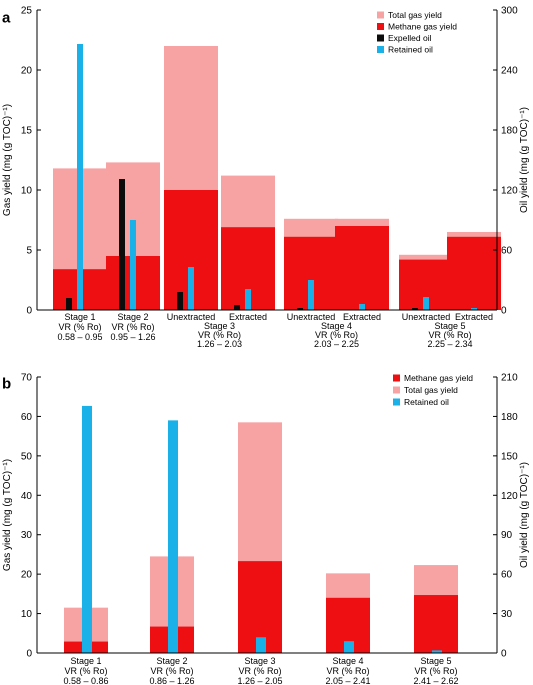 Image resolution: width=533 pixels, height=685 pixels. What do you see at coordinates (171, 680) in the screenshot?
I see `stage-label: 0.86 – 1.26` at bounding box center [171, 680].